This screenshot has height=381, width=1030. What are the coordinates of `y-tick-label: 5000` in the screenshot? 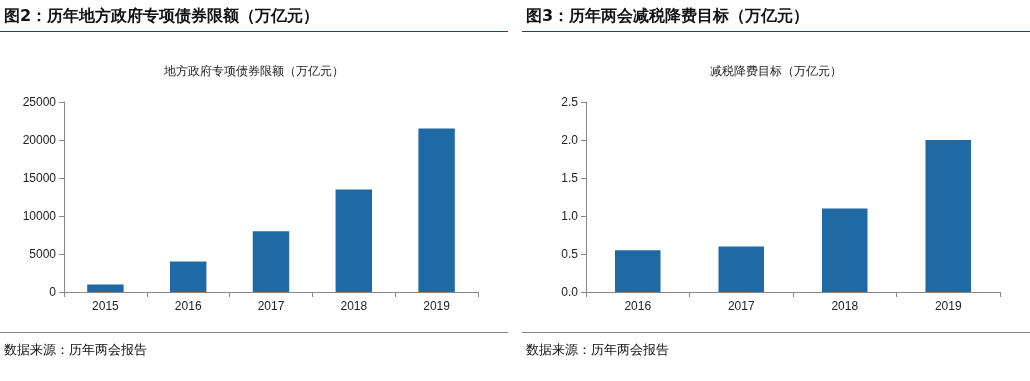 It's located at (43, 254).